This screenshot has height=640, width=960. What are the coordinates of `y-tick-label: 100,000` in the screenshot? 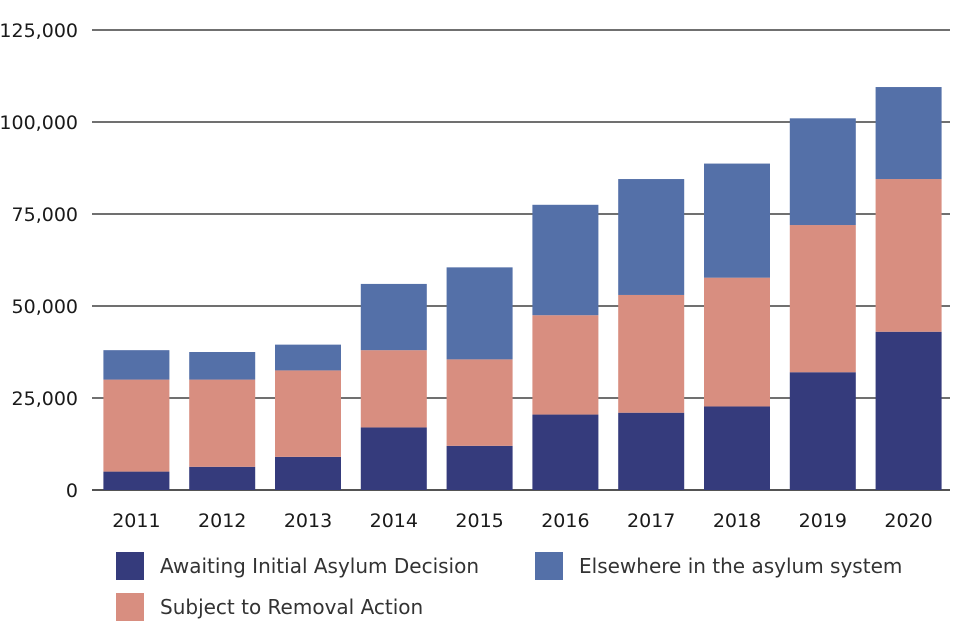 It's located at (39, 123).